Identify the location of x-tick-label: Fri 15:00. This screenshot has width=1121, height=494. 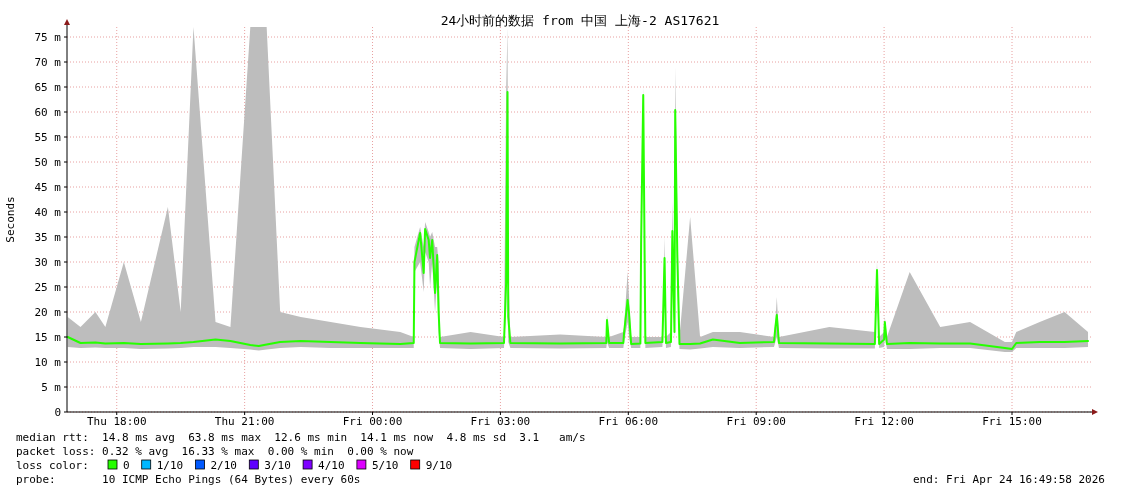
(1012, 421).